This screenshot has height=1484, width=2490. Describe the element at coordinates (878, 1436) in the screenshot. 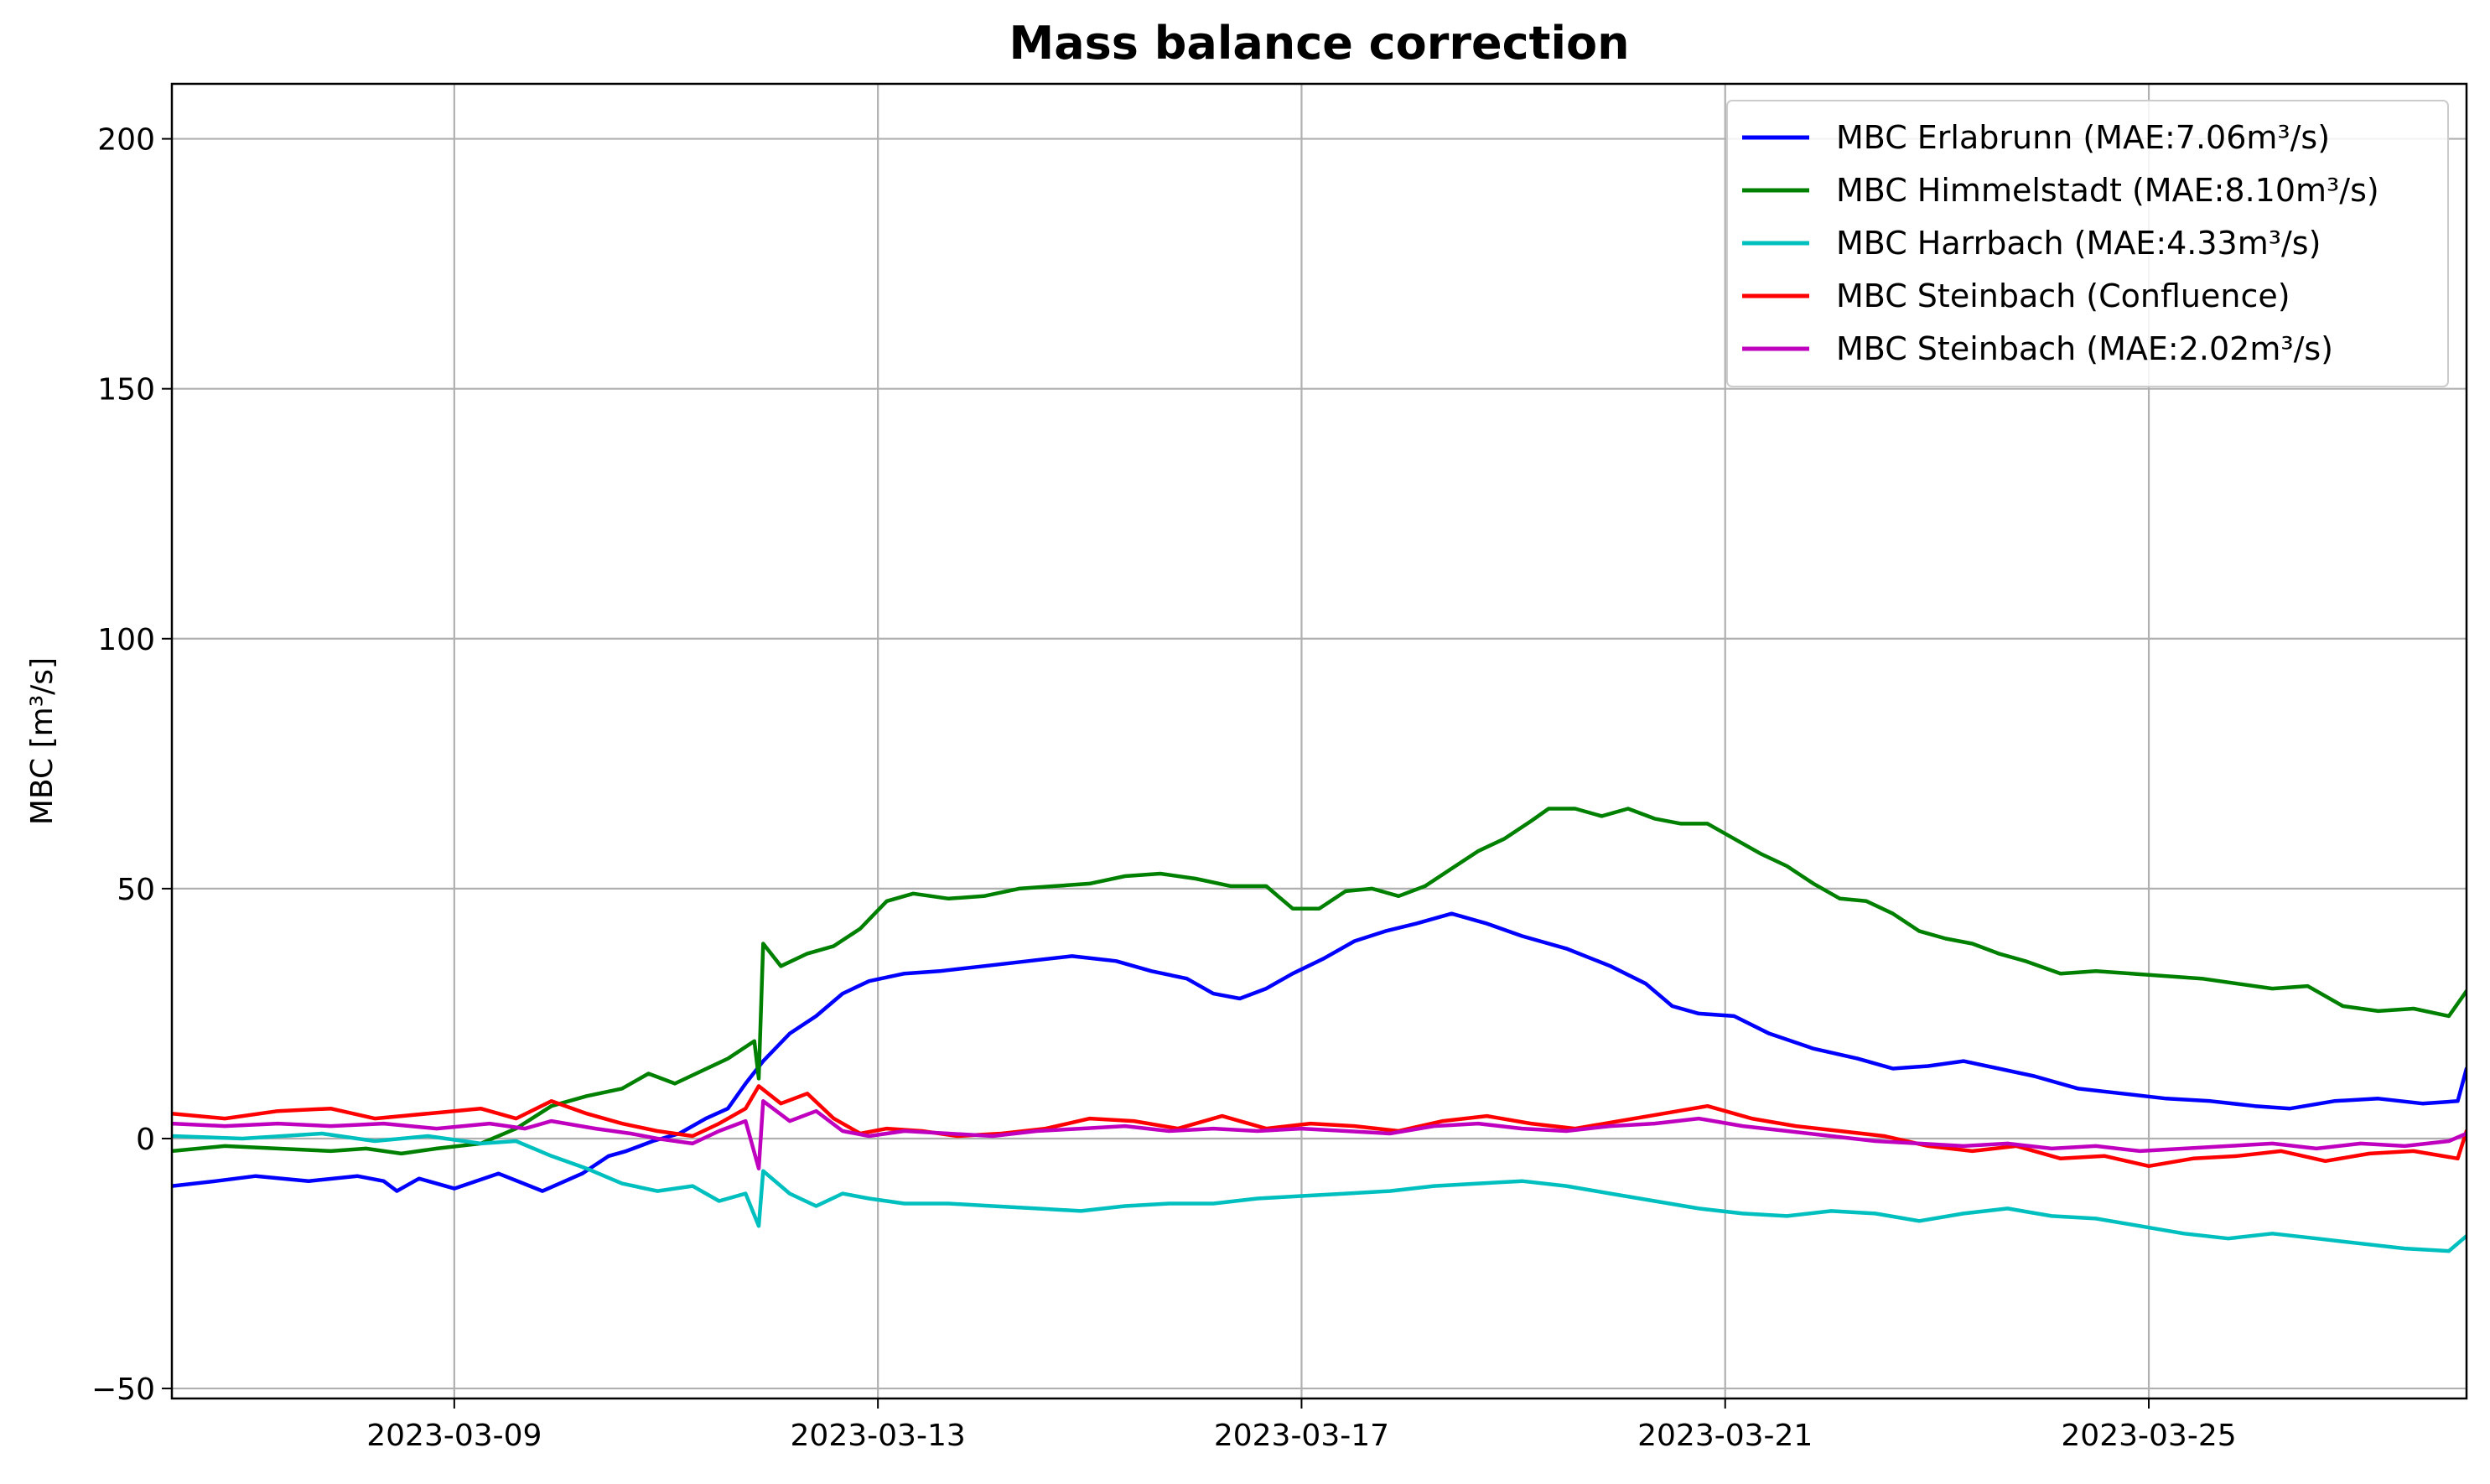

I see `x-tick-label: 2023-03-13` at that location.